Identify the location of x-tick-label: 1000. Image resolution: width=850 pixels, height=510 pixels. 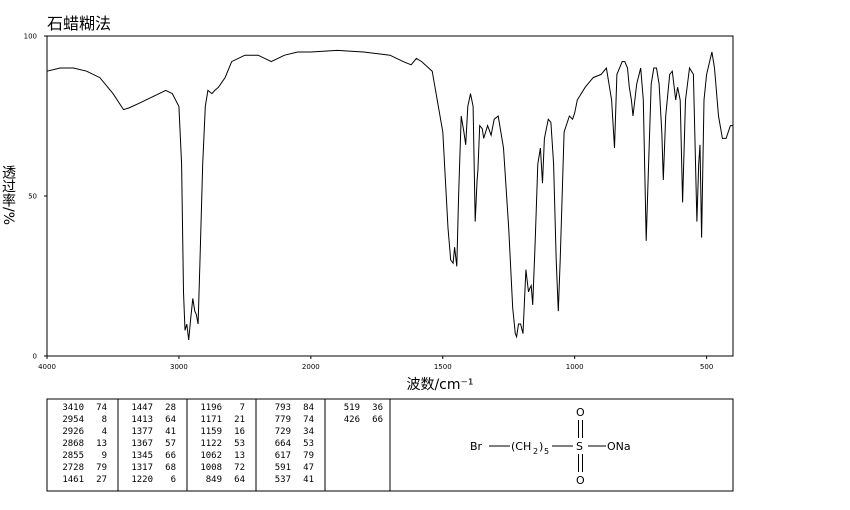
(575, 367).